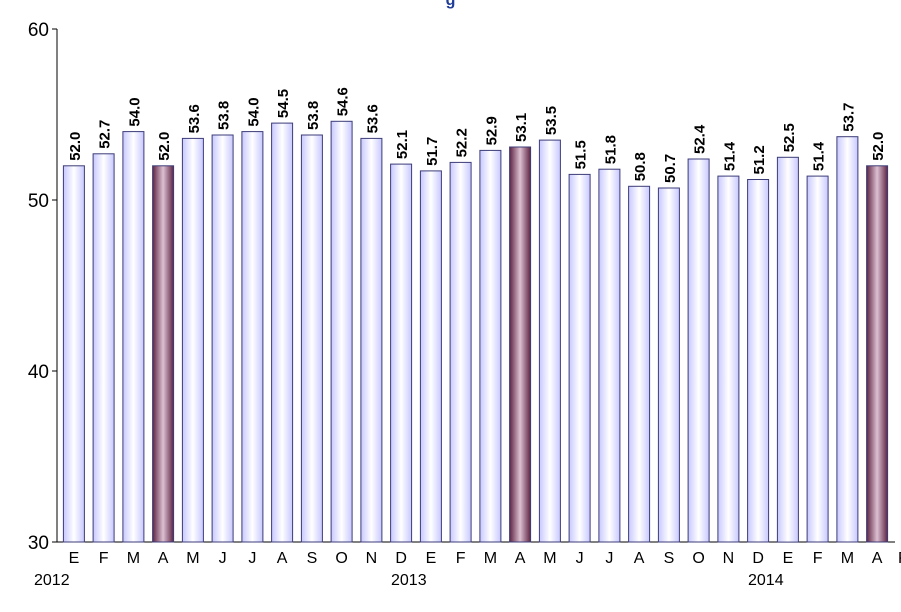 This screenshot has height=612, width=901. I want to click on y-tick-label: 60, so click(38, 30).